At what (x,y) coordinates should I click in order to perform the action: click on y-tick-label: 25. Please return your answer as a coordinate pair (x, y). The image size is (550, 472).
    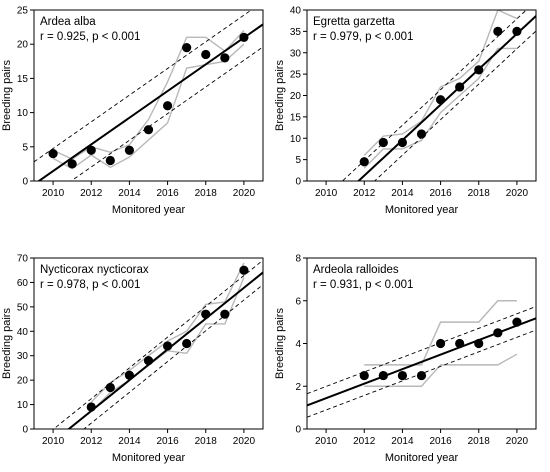
    Looking at the image, I should click on (296, 75).